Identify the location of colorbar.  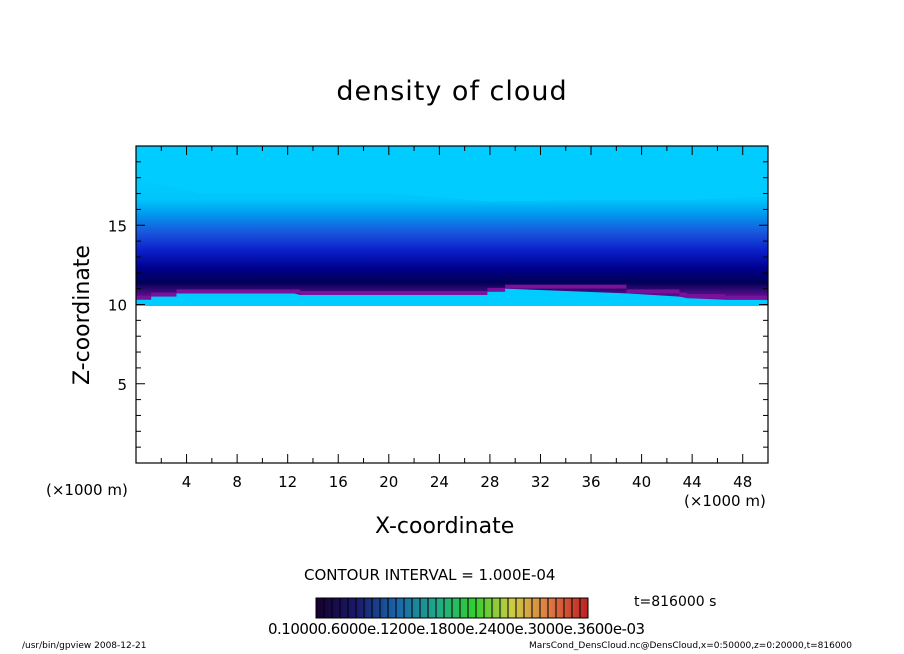
(452, 608).